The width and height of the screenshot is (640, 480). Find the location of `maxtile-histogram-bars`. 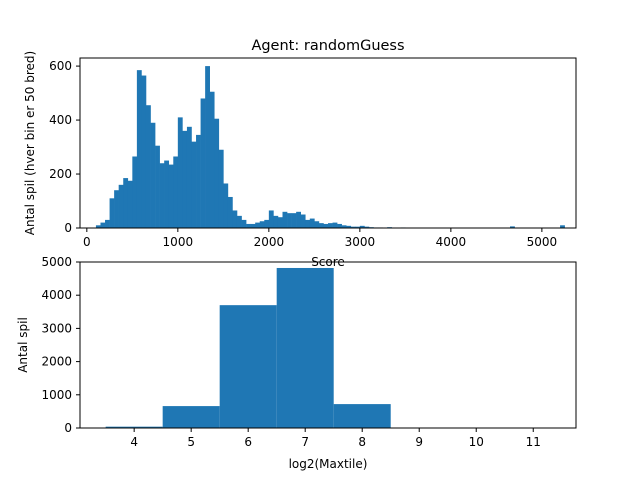

maxtile-histogram-bars is located at coordinates (248, 347).